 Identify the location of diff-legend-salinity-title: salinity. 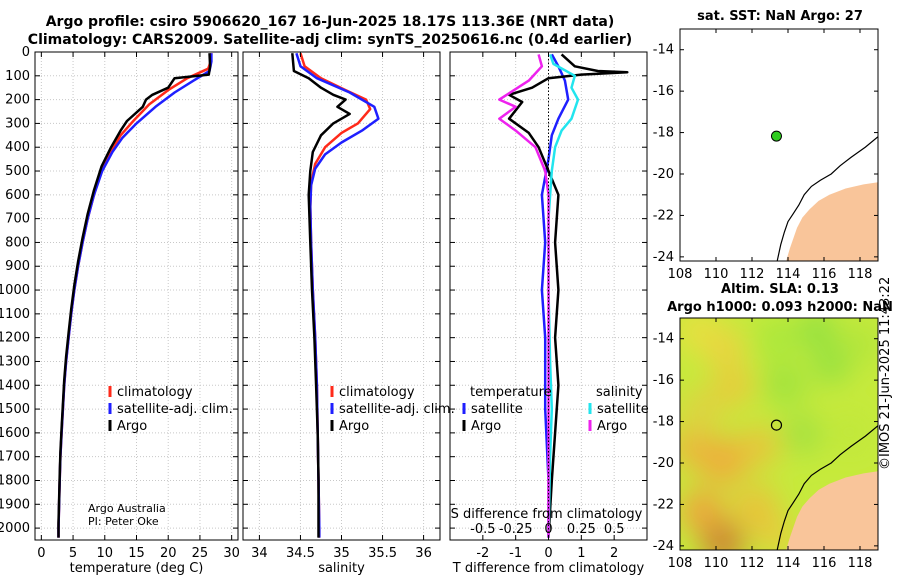
(619, 392).